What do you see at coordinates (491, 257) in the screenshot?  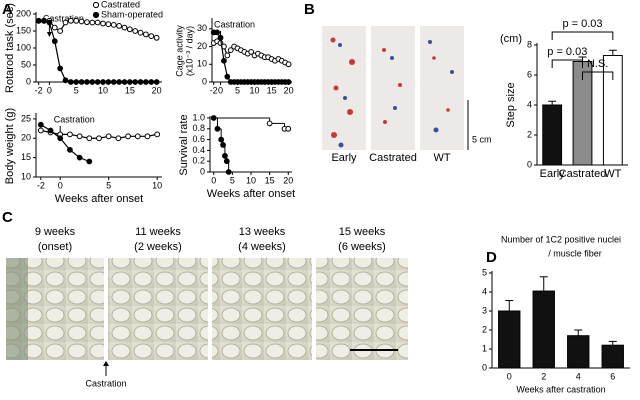 I see `panel-label: D` at bounding box center [491, 257].